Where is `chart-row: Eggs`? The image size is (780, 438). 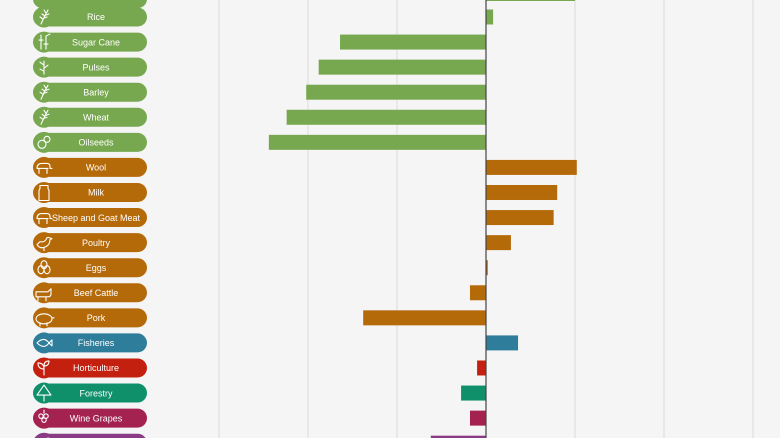
chart-row: Eggs is located at coordinates (260, 268).